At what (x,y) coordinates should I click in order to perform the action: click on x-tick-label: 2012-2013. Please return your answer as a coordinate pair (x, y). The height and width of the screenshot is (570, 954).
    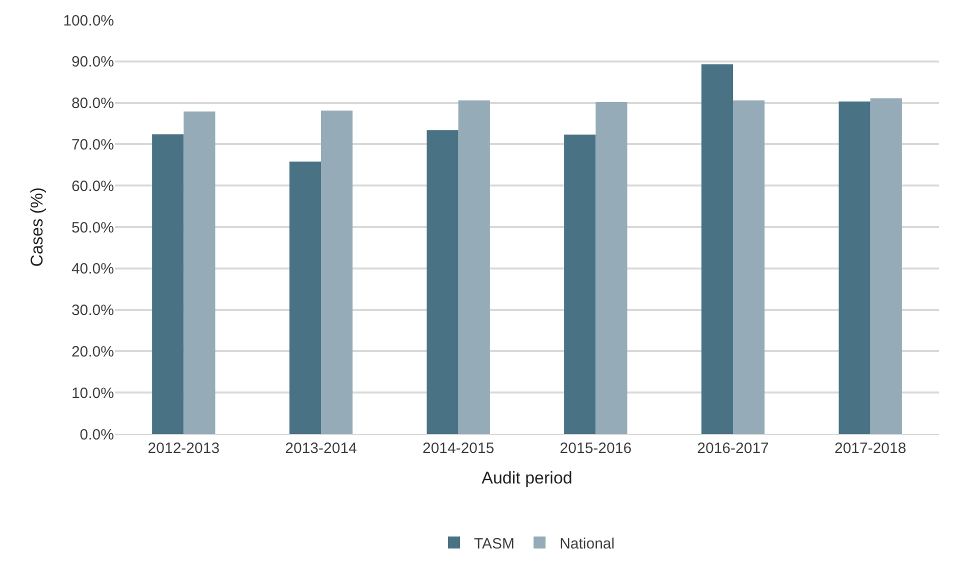
    Looking at the image, I should click on (184, 448).